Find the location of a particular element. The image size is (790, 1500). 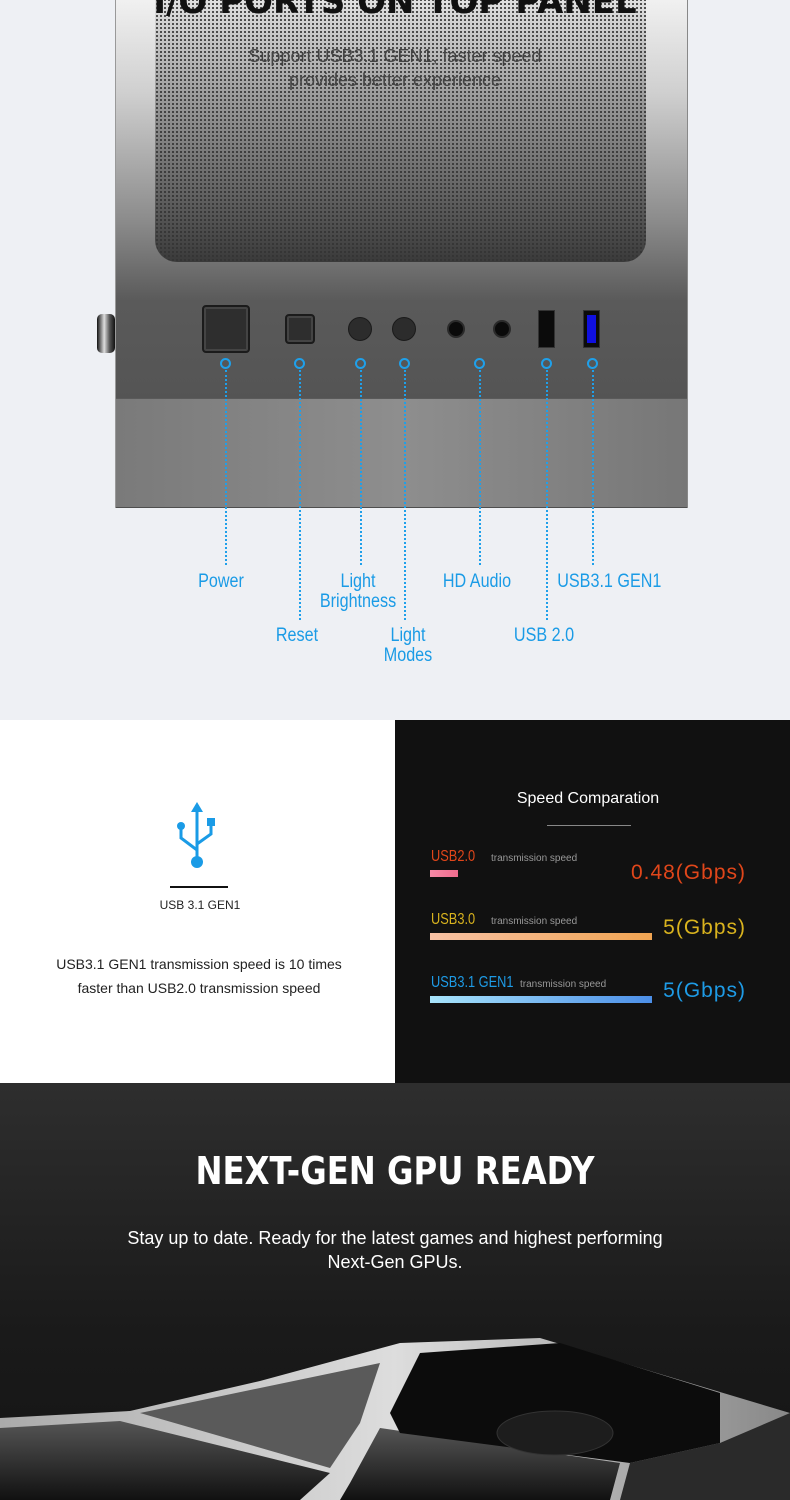

usb20-marker is located at coordinates (546, 363).